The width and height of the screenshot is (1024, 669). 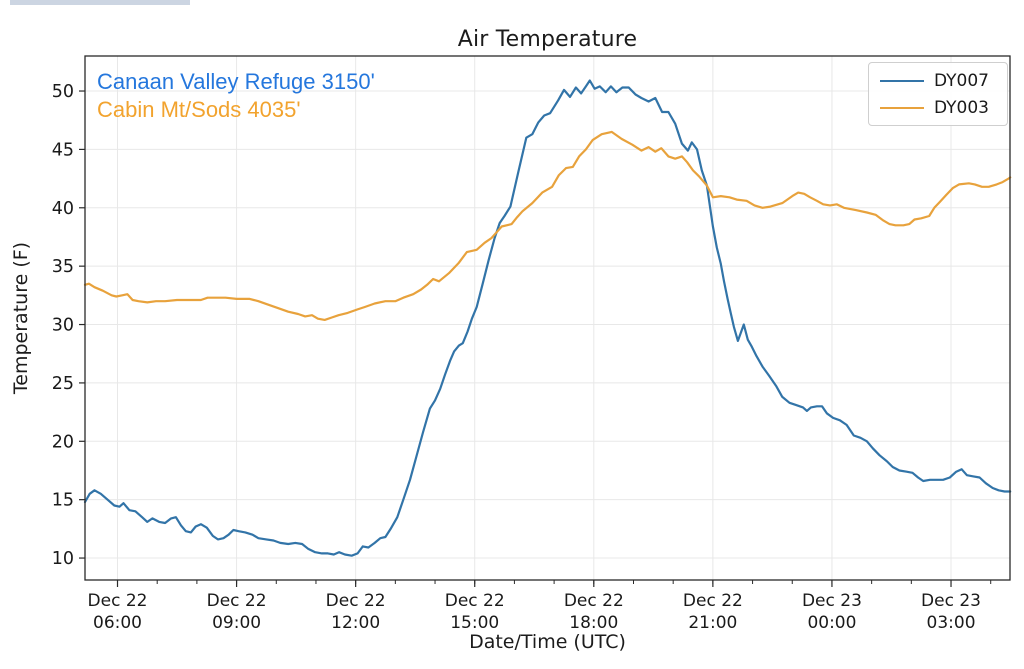 What do you see at coordinates (63, 326) in the screenshot?
I see `y-tick-label: 30` at bounding box center [63, 326].